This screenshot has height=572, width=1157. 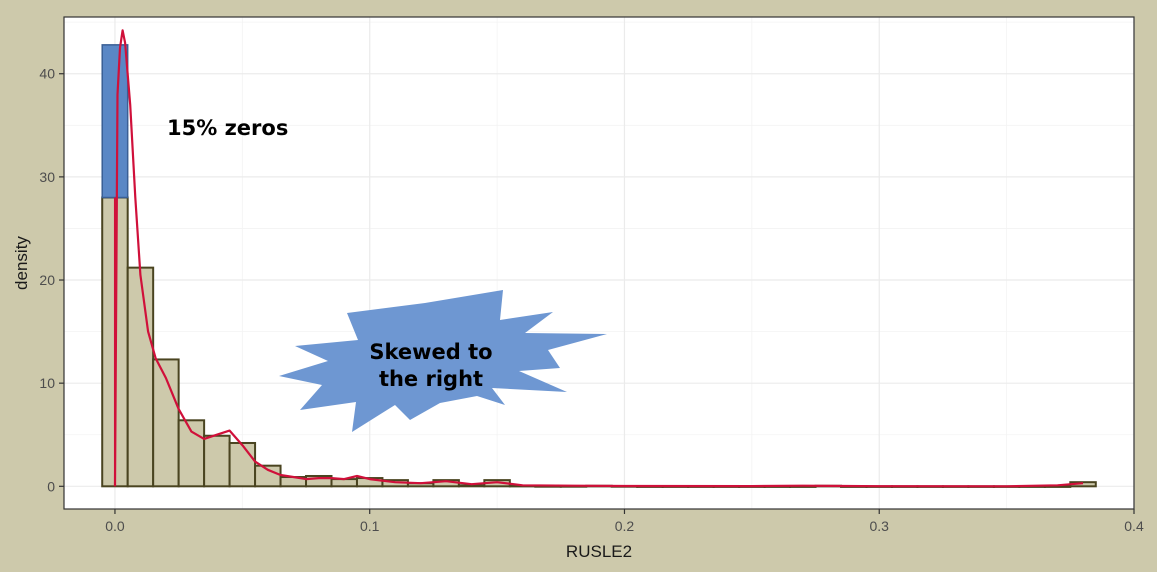 I want to click on x-axis-ticks: 0.0 0.1 0.2 0.3 0.4, so click(x=624, y=521).